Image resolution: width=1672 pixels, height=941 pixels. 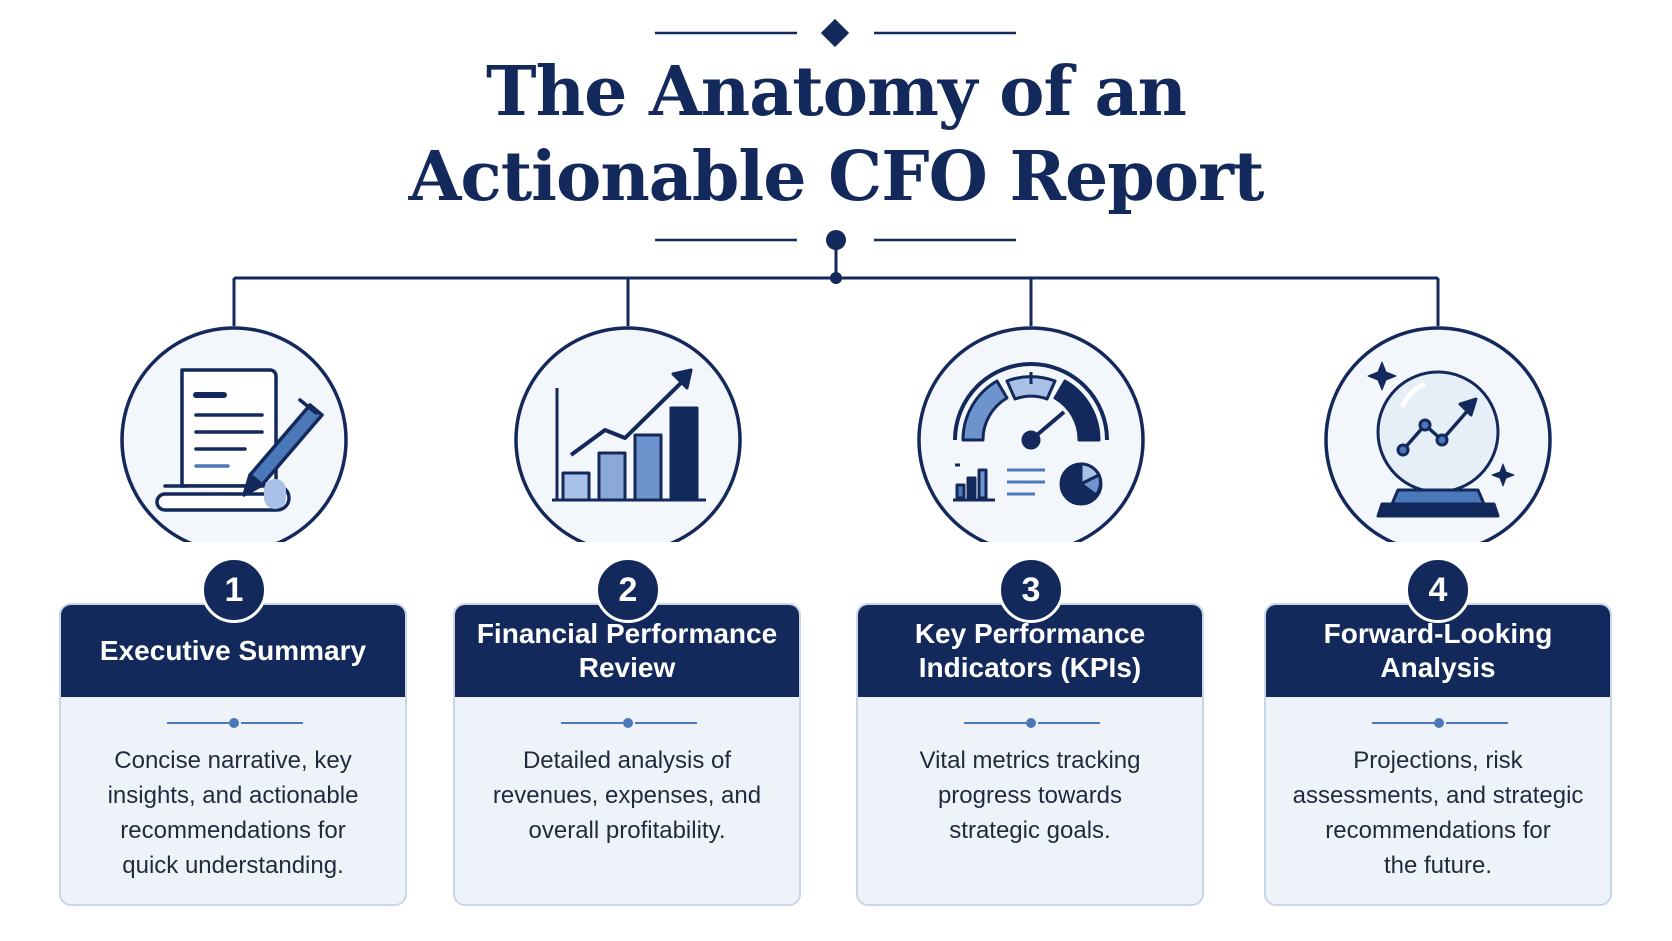 I want to click on card-title-line: Financial Performance, so click(x=627, y=633).